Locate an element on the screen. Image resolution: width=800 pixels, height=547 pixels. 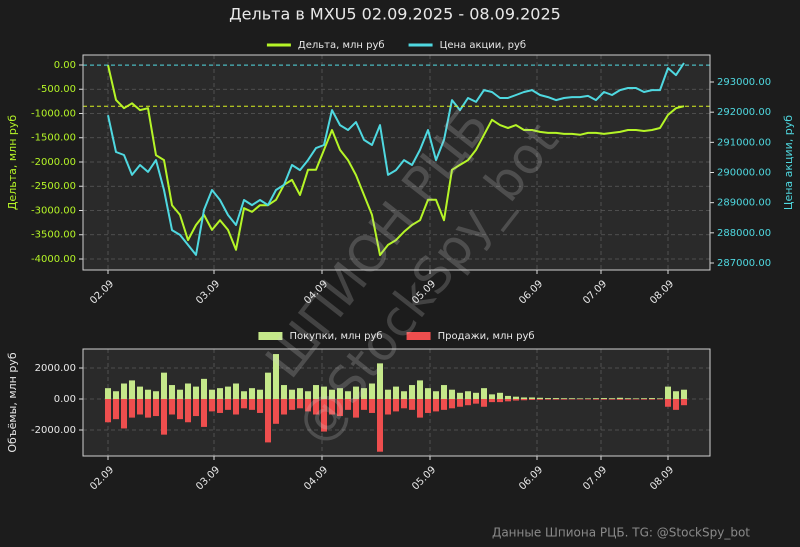
y-tick-label: -1500.00 is located at coordinates (53, 138).